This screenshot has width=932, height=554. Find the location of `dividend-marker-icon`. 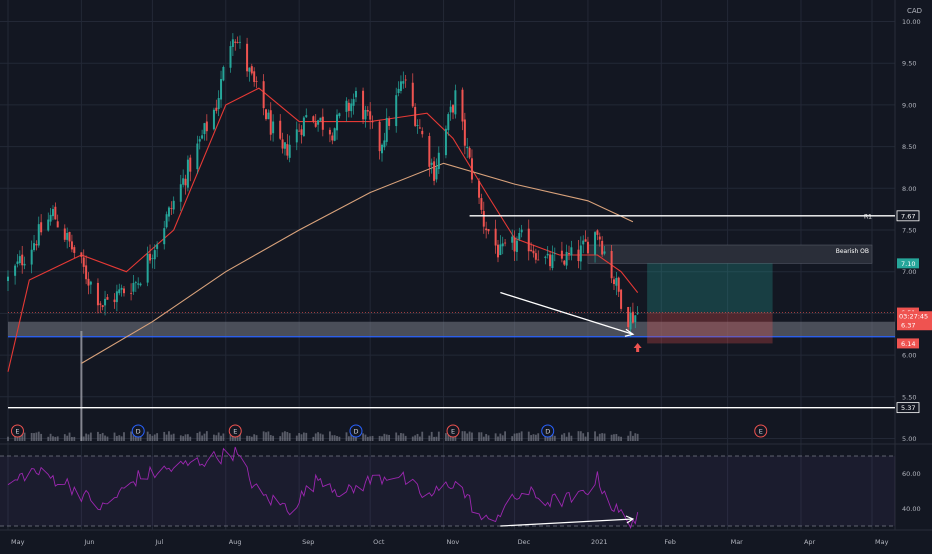

dividend-marker-icon is located at coordinates (138, 431).